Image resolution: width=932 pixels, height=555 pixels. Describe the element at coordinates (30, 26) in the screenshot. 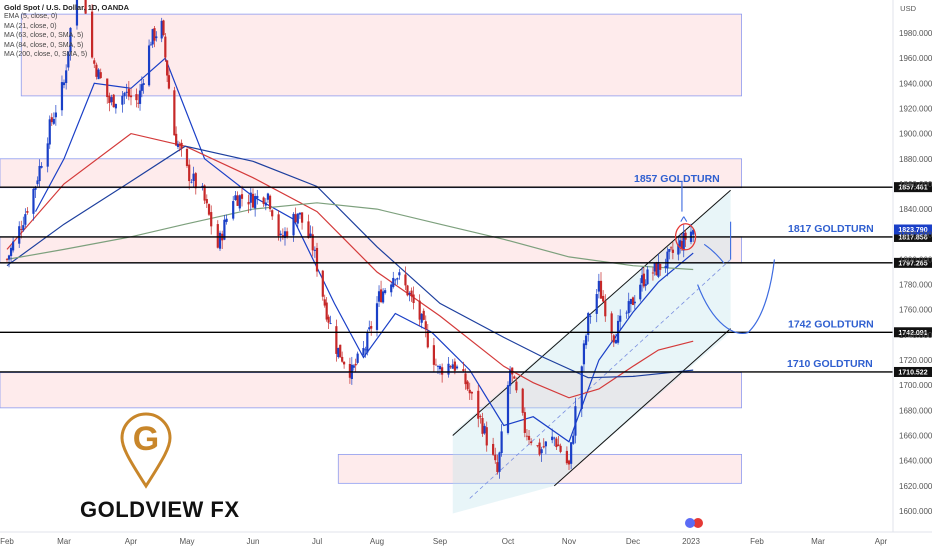

I see `indicator-line: MA (21, close, 0)` at that location.